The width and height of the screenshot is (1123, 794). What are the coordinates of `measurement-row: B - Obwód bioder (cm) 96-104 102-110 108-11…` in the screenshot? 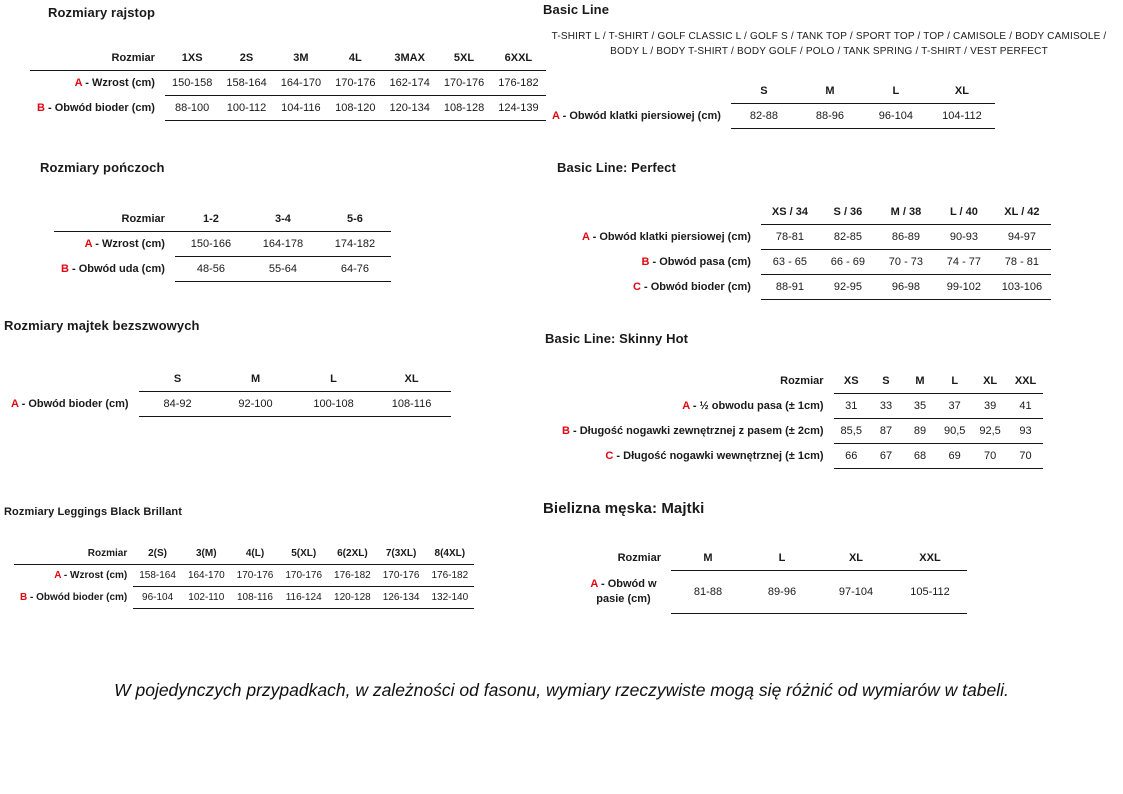 It's located at (244, 597).